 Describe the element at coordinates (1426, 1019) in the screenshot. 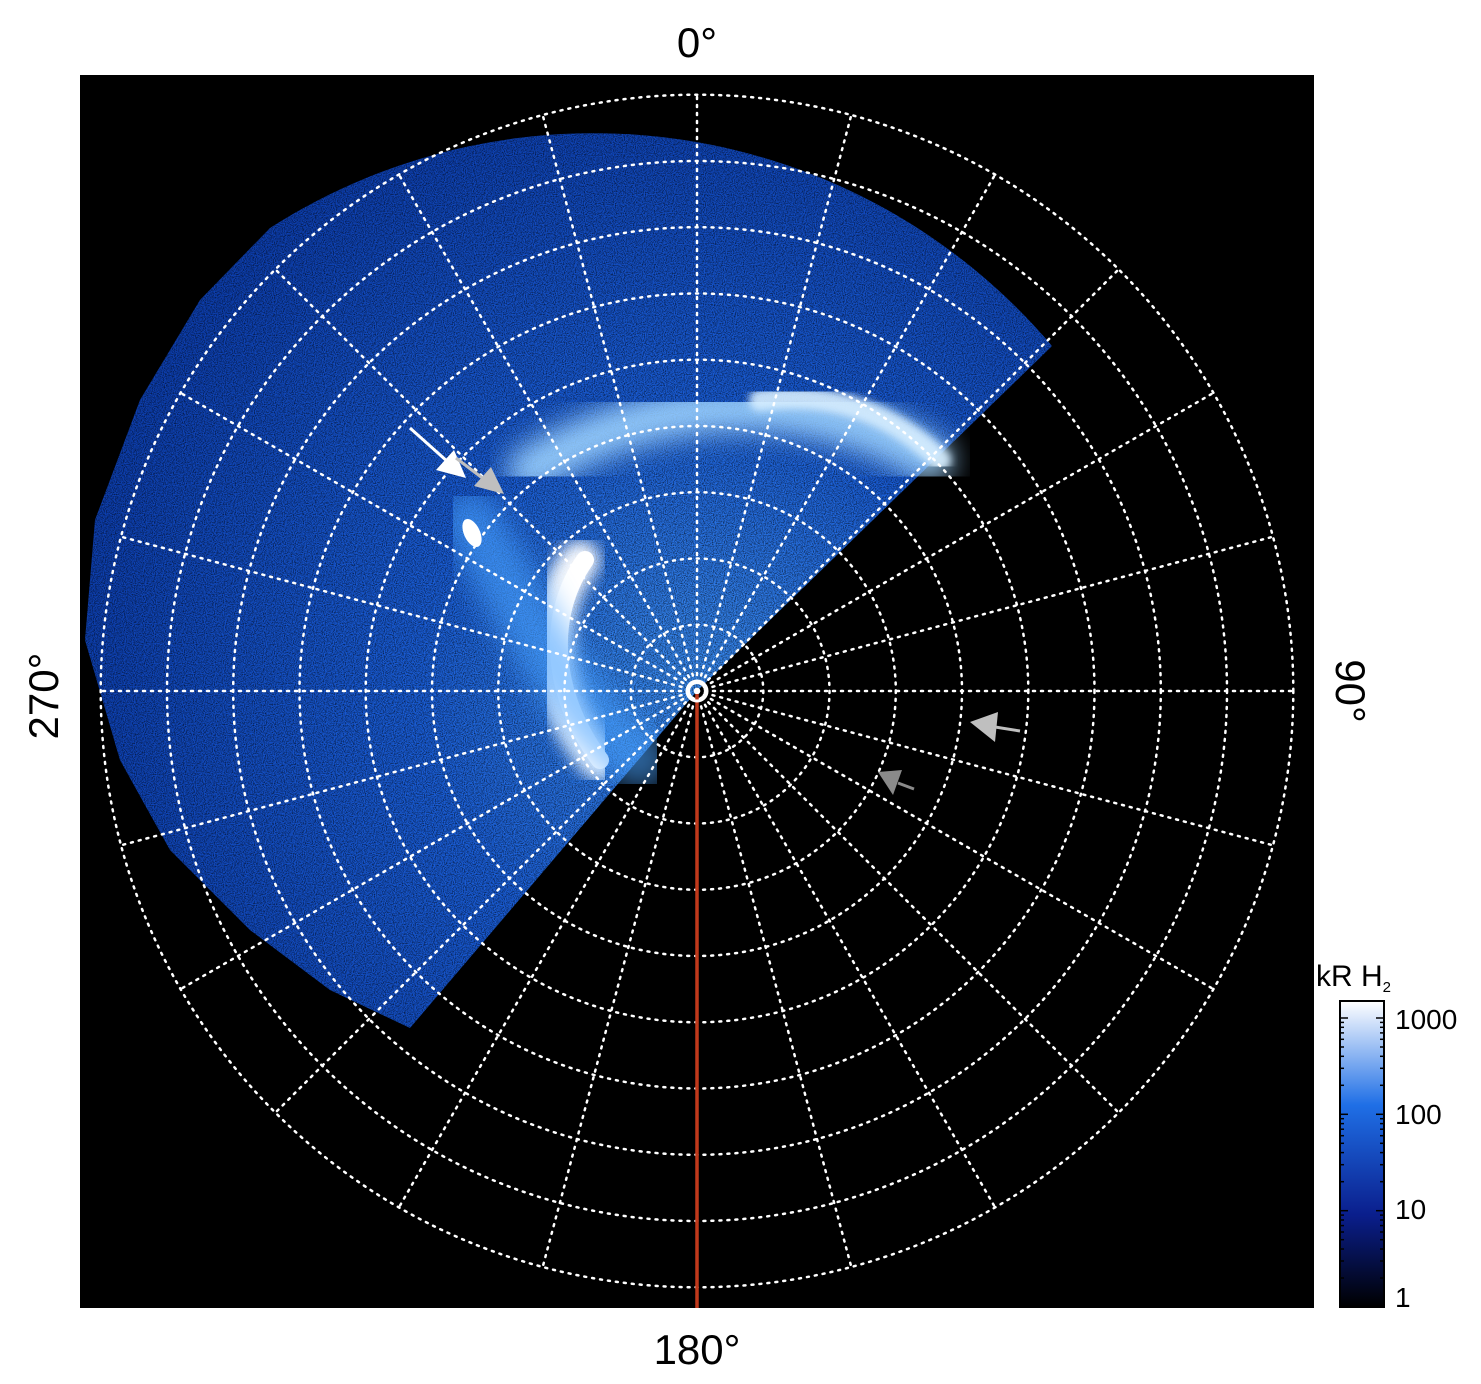

I see `colorbar-tick-1000: 1000` at that location.